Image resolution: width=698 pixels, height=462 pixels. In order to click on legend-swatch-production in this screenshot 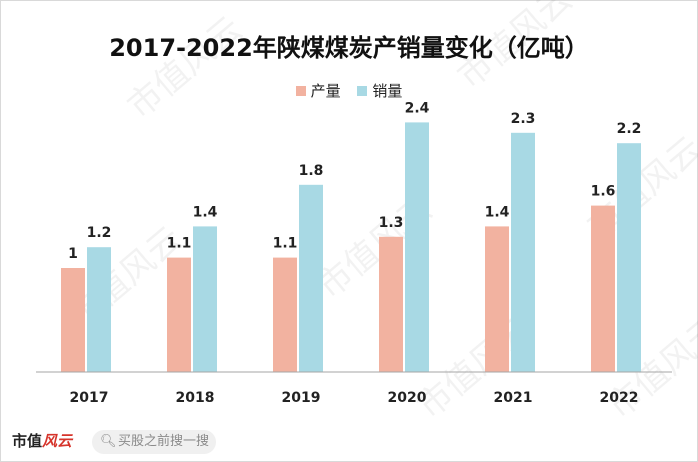, I will do `click(300, 91)`.